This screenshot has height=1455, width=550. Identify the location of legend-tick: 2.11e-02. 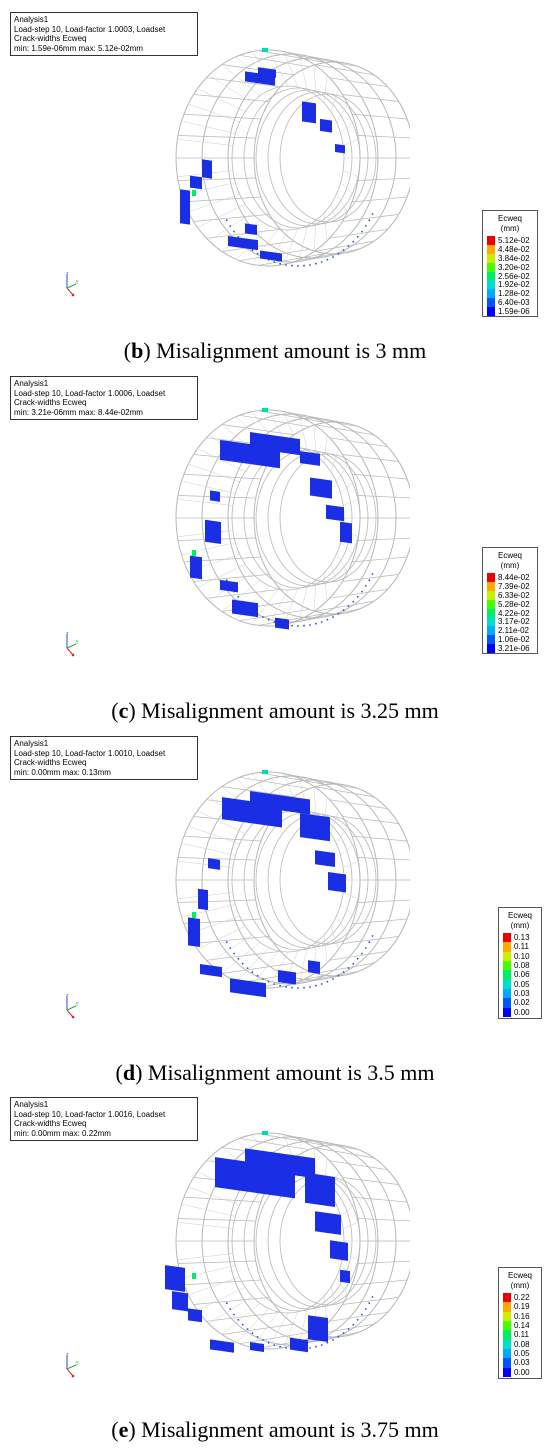
(513, 631).